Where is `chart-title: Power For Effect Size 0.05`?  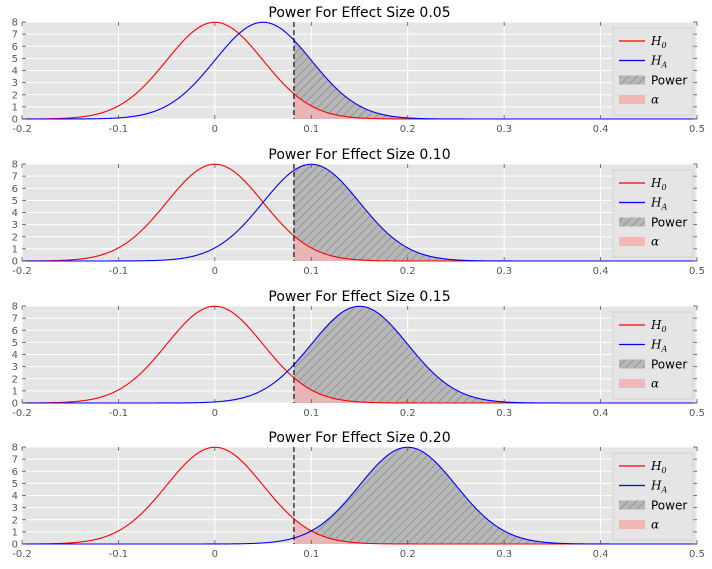 chart-title: Power For Effect Size 0.05 is located at coordinates (359, 13).